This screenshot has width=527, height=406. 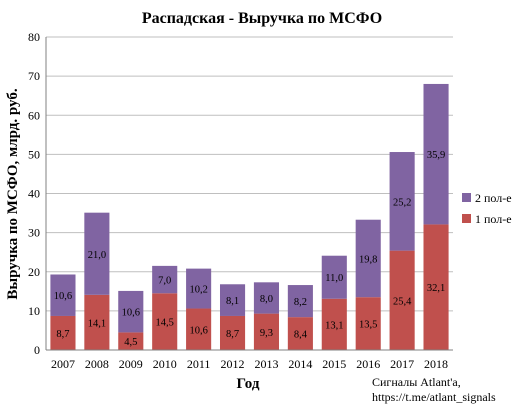 I want to click on x-tick-label: 2009, so click(x=131, y=364).